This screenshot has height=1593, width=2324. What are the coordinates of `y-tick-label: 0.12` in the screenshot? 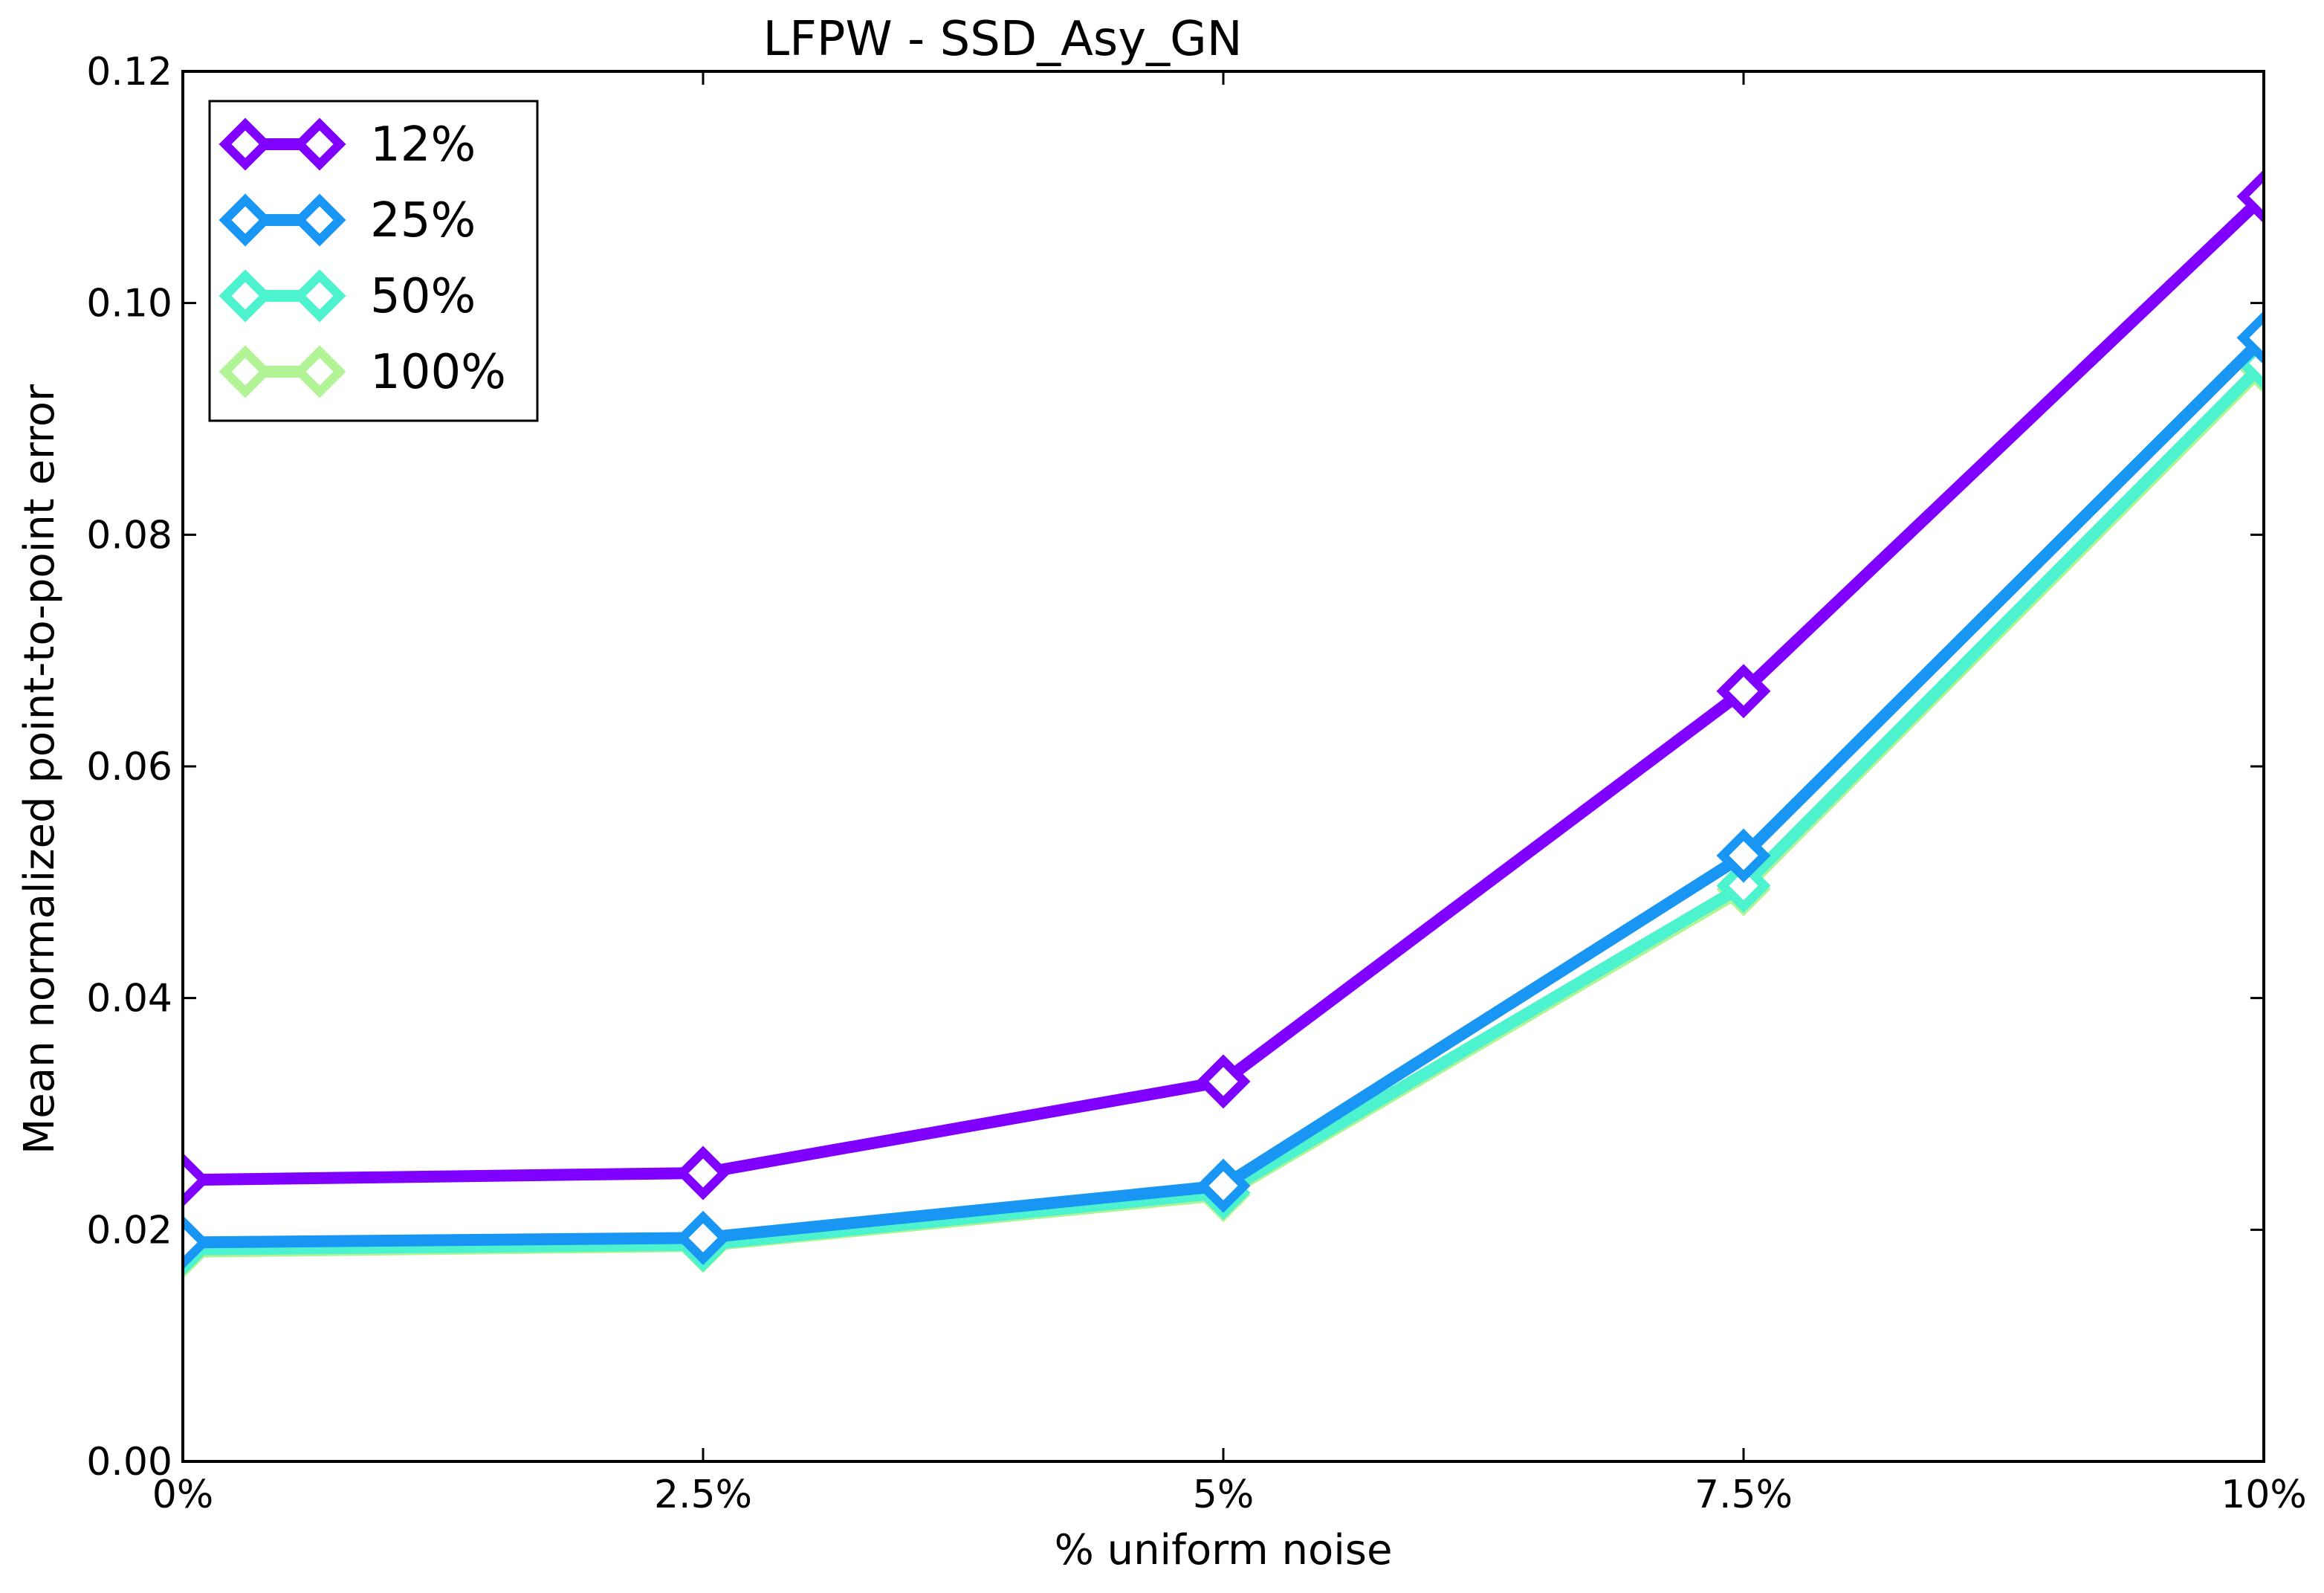 It's located at (129, 72).